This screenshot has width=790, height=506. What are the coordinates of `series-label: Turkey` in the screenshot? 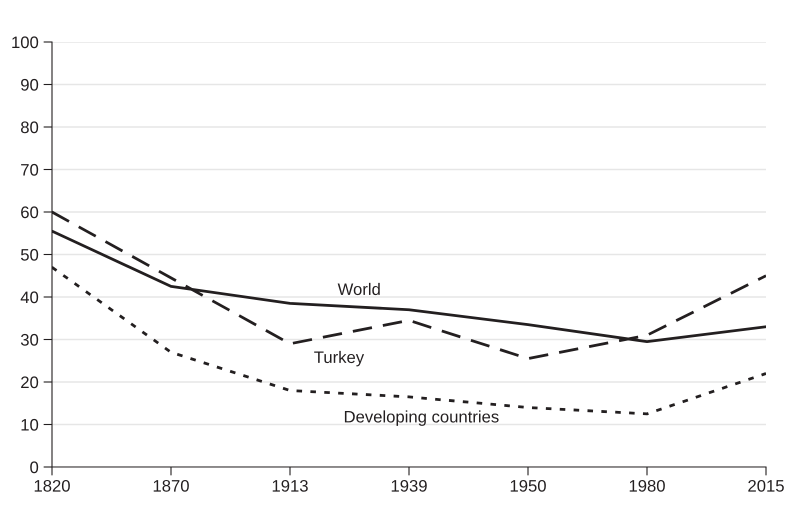 It's located at (339, 358).